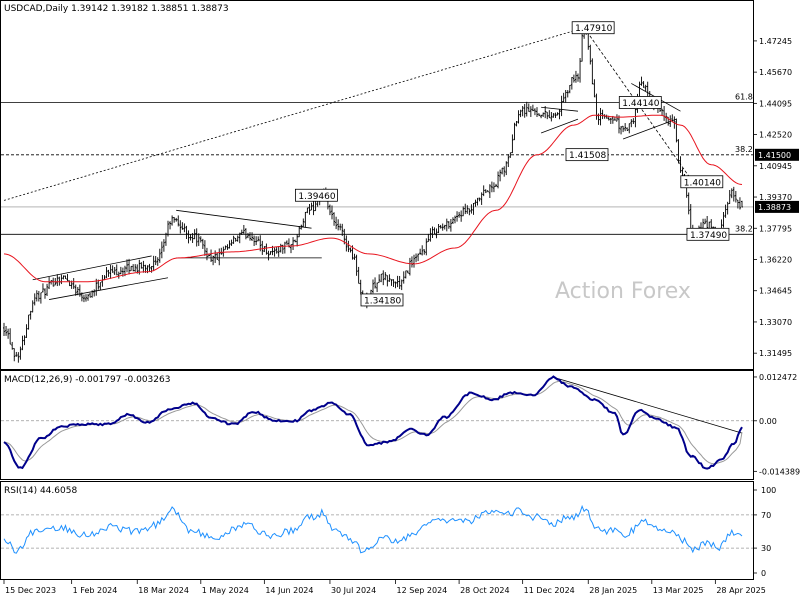 The width and height of the screenshot is (800, 600). I want to click on rsi-header: RSI(14) 44.6058, so click(40, 491).